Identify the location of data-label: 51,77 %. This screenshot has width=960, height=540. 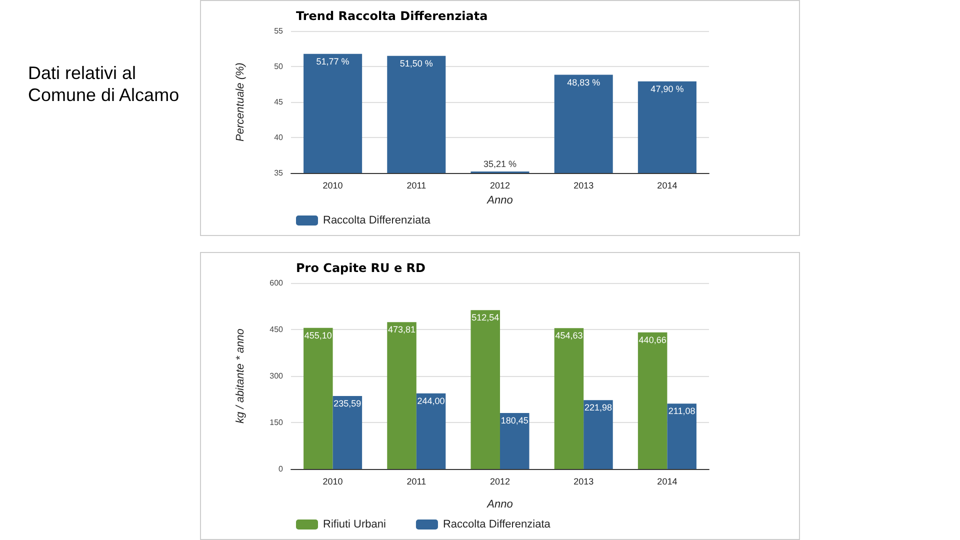
(333, 61).